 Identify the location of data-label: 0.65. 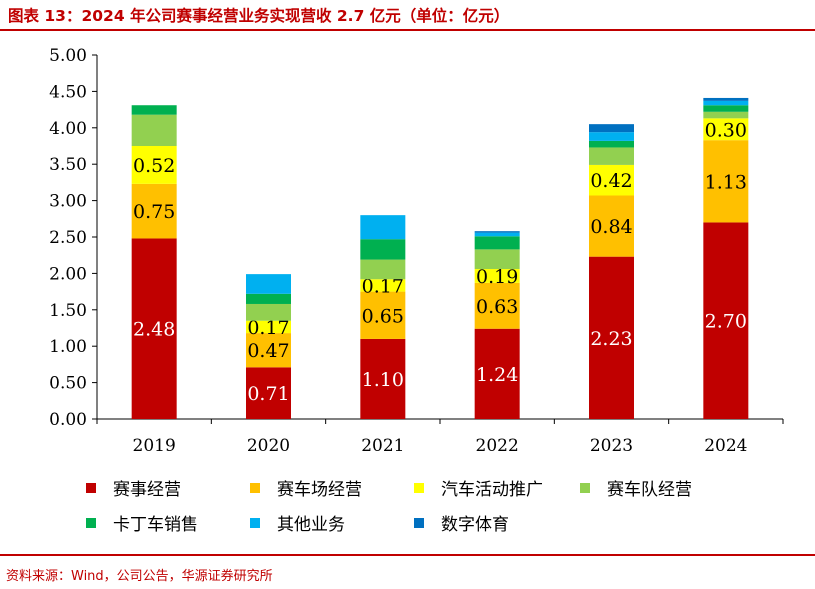
(383, 316).